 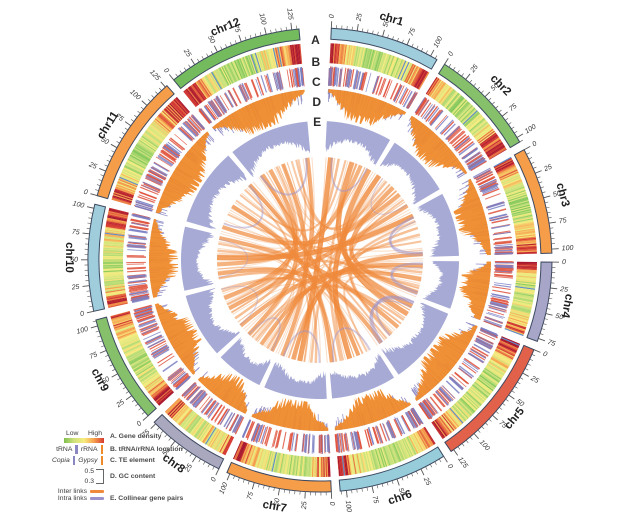 What do you see at coordinates (531, 129) in the screenshot?
I see `tick-label-chr2-100: 100` at bounding box center [531, 129].